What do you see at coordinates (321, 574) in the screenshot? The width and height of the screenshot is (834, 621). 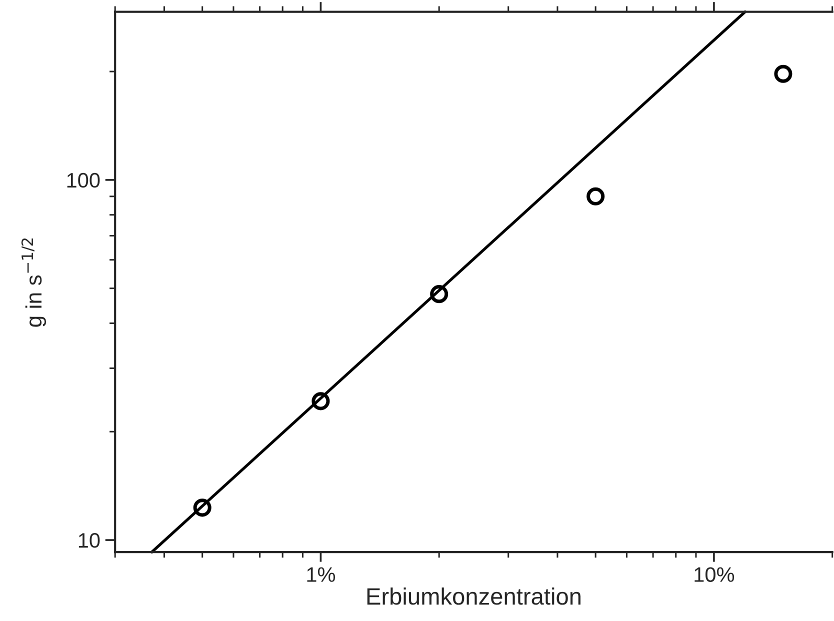 I see `x-tick-label: 1%` at bounding box center [321, 574].